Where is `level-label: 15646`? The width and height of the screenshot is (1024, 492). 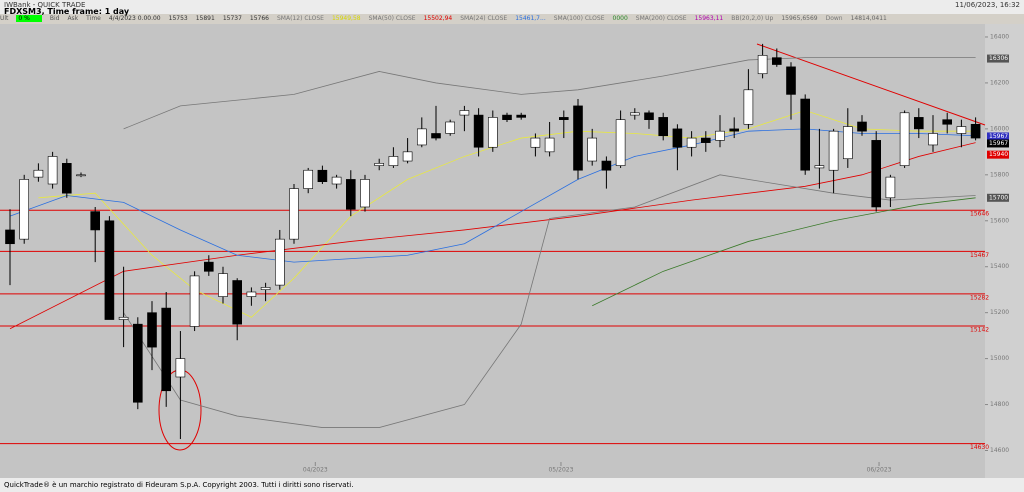
level-label: 15646 is located at coordinates (979, 214).